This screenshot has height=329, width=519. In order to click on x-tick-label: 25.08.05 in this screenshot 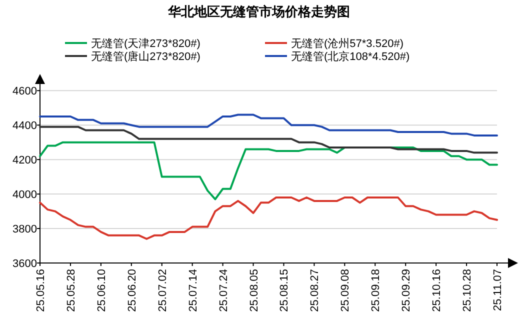, I will do `click(254, 290)`.